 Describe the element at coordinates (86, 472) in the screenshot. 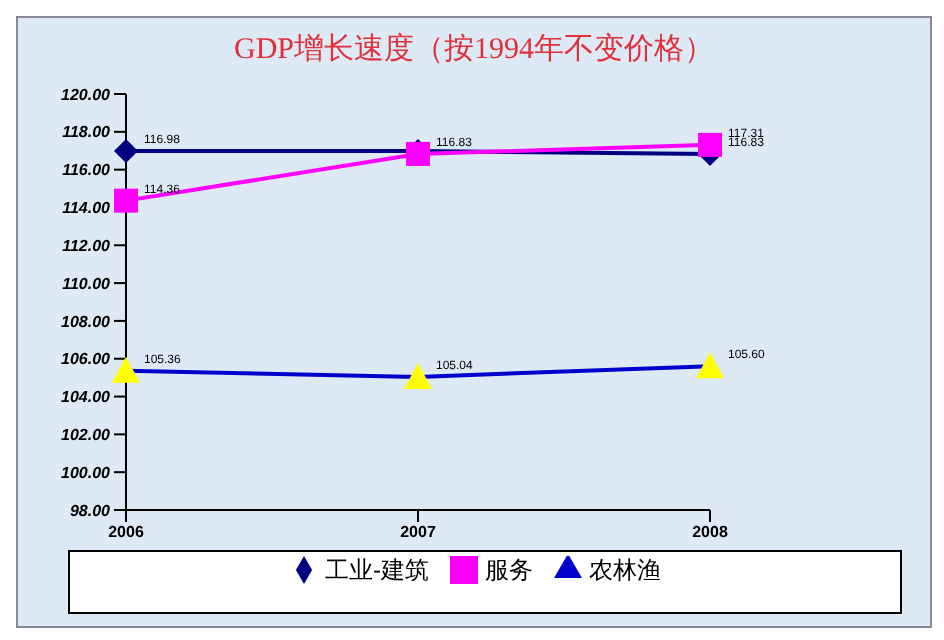

I see `y-tick-label: 100.00` at that location.